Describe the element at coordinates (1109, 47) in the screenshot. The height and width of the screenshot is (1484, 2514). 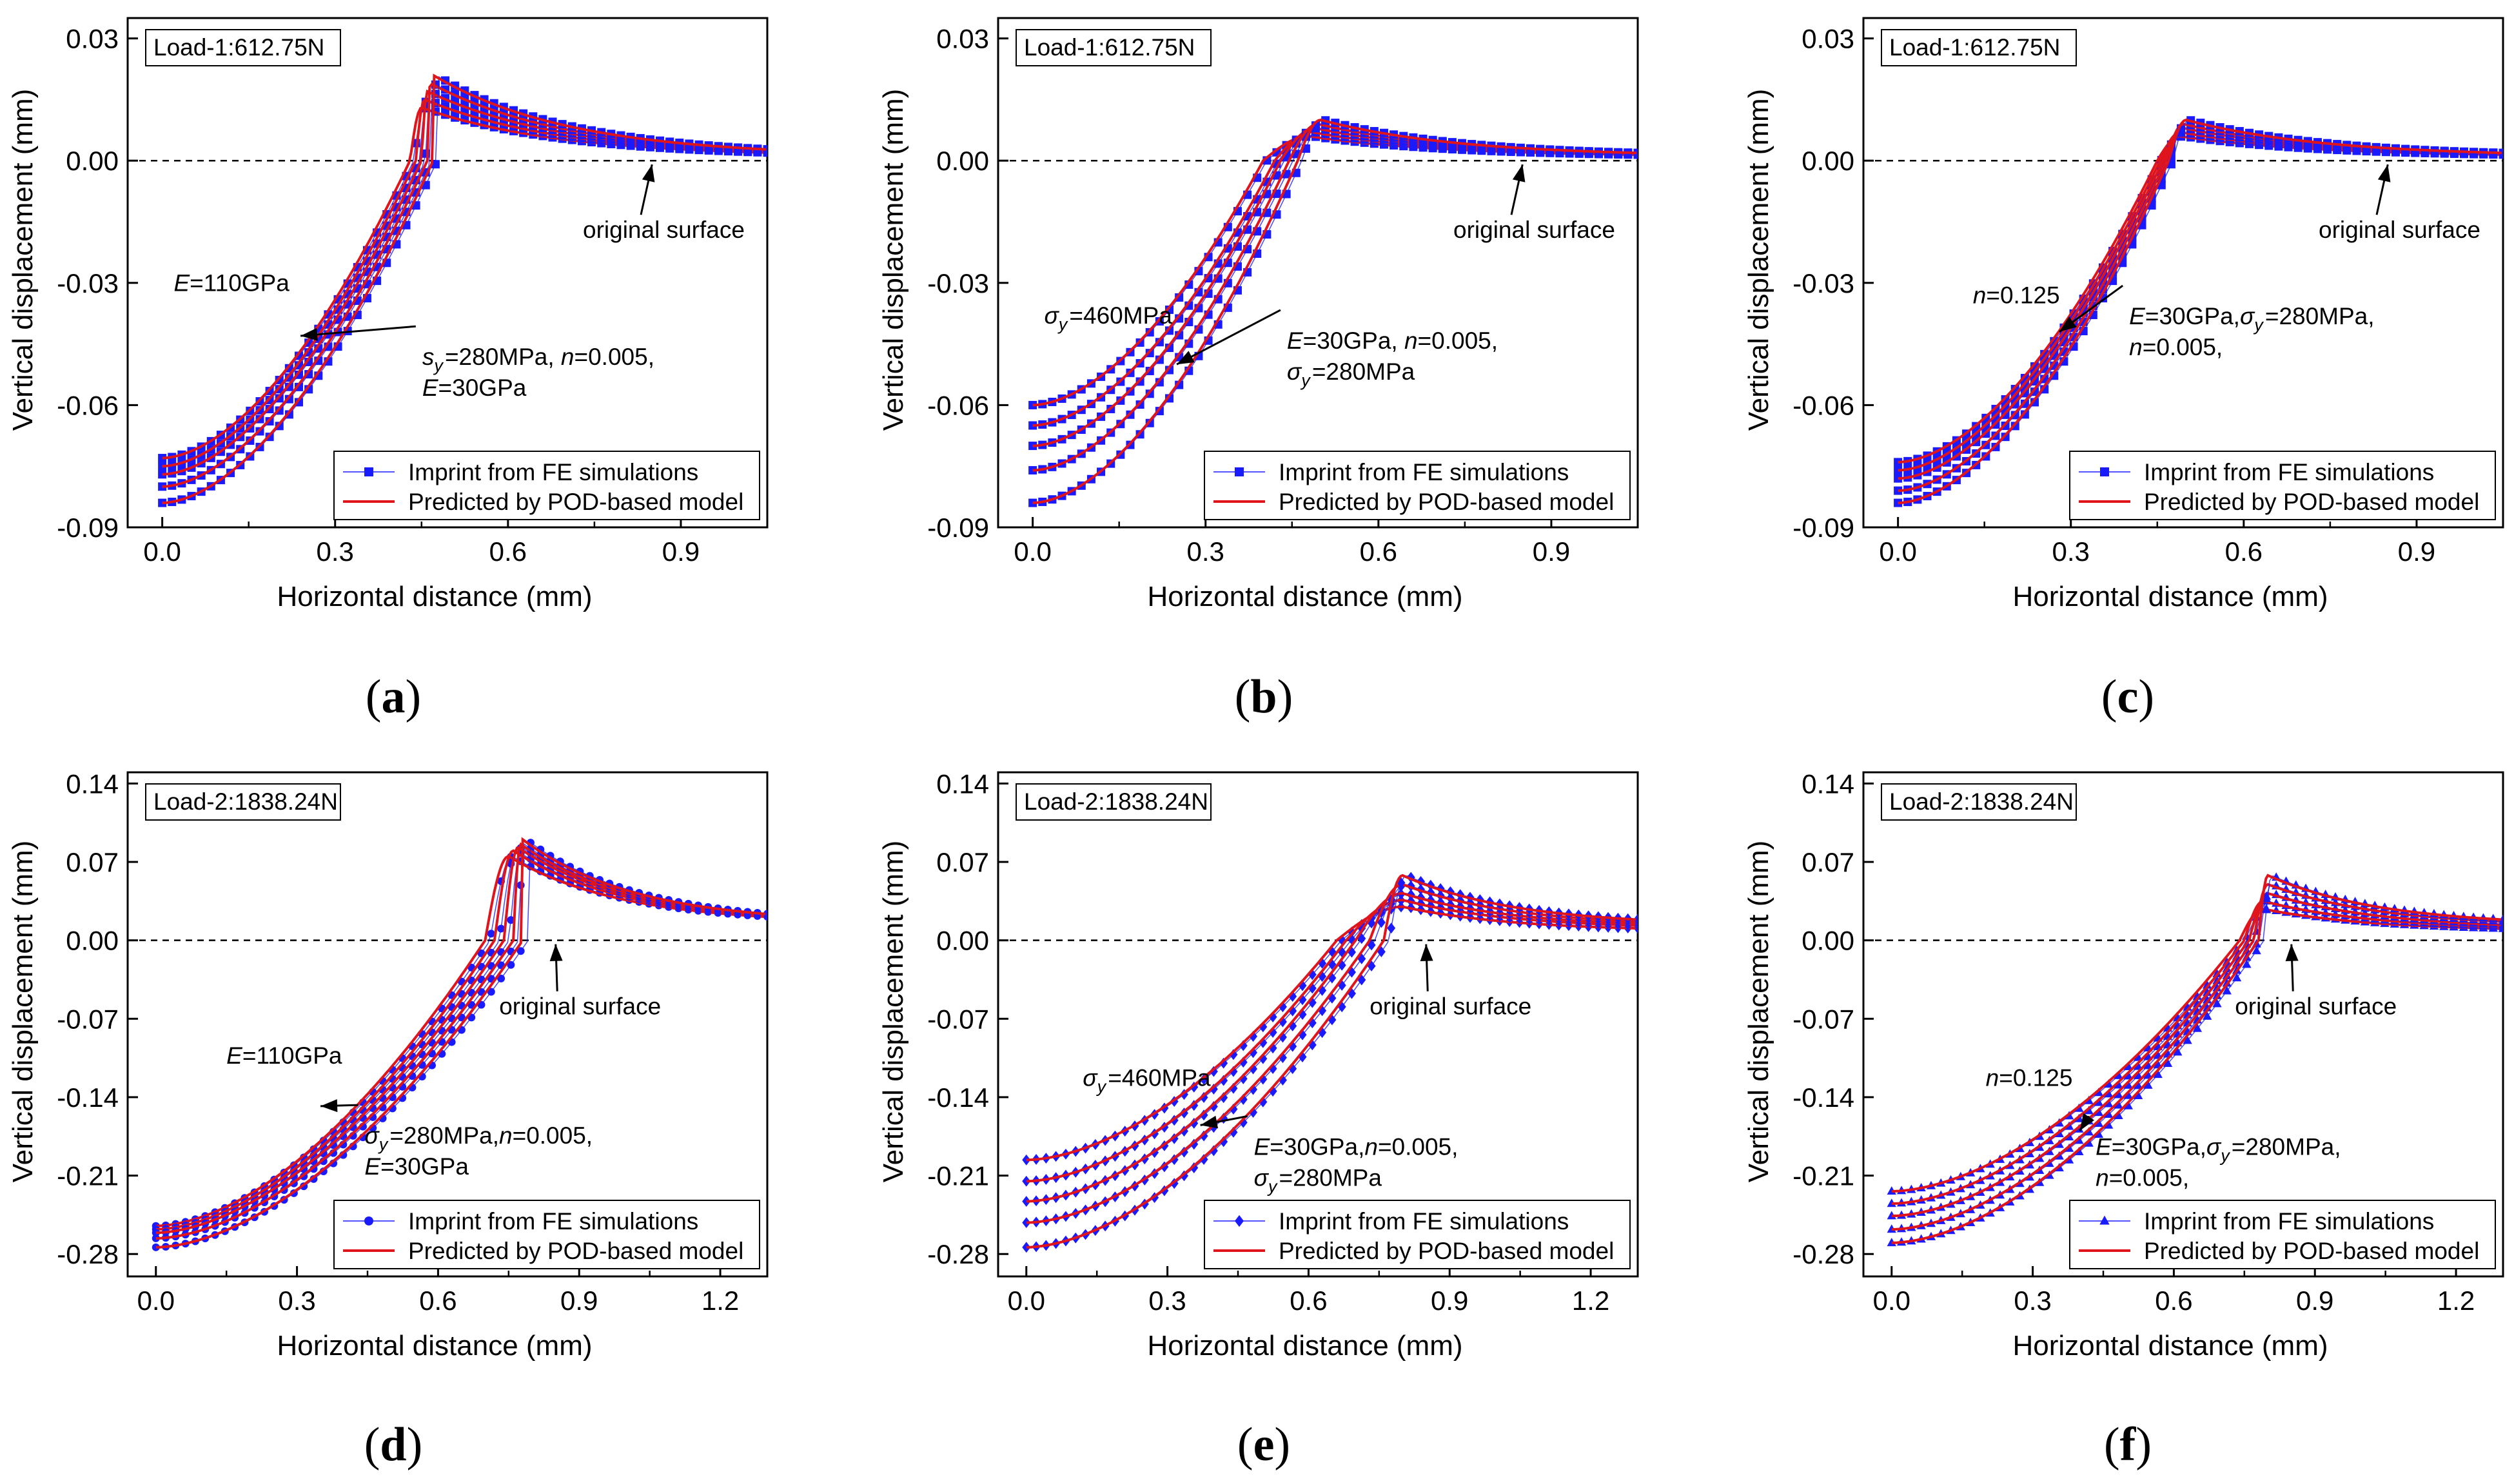
I see `load-label-text: Load-1:612.75N` at that location.